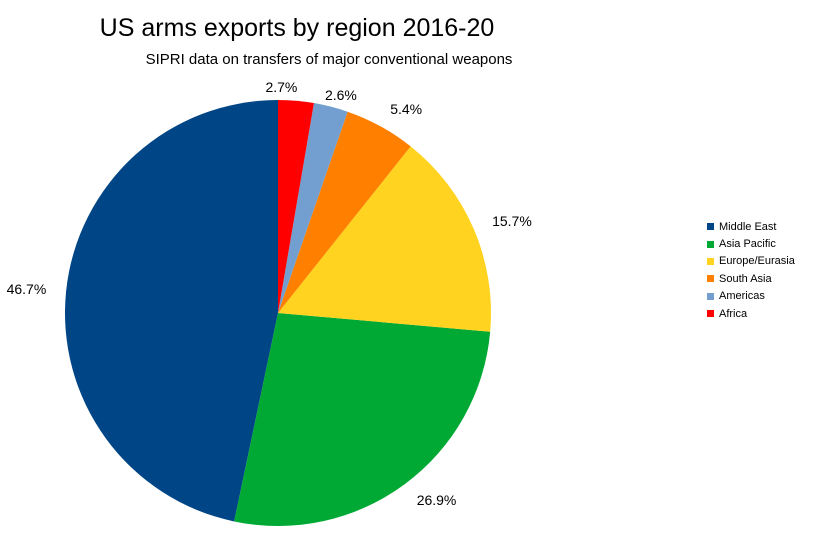 The width and height of the screenshot is (817, 545). I want to click on pie-slice-asia-pacific, so click(362, 420).